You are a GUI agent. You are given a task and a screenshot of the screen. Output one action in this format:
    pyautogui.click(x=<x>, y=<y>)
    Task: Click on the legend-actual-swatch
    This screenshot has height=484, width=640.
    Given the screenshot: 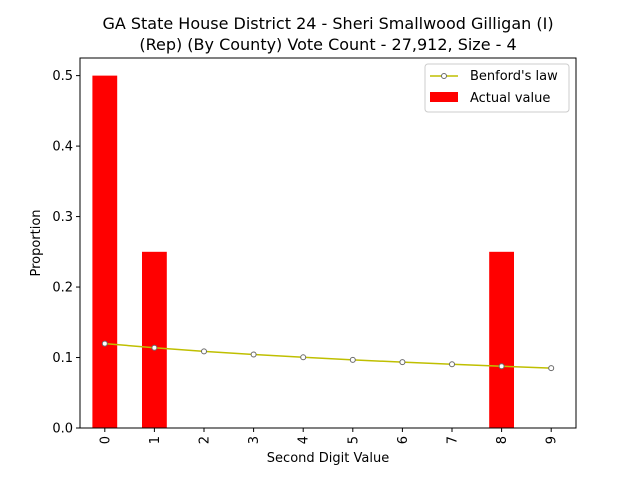 What is the action you would take?
    pyautogui.click(x=444, y=97)
    